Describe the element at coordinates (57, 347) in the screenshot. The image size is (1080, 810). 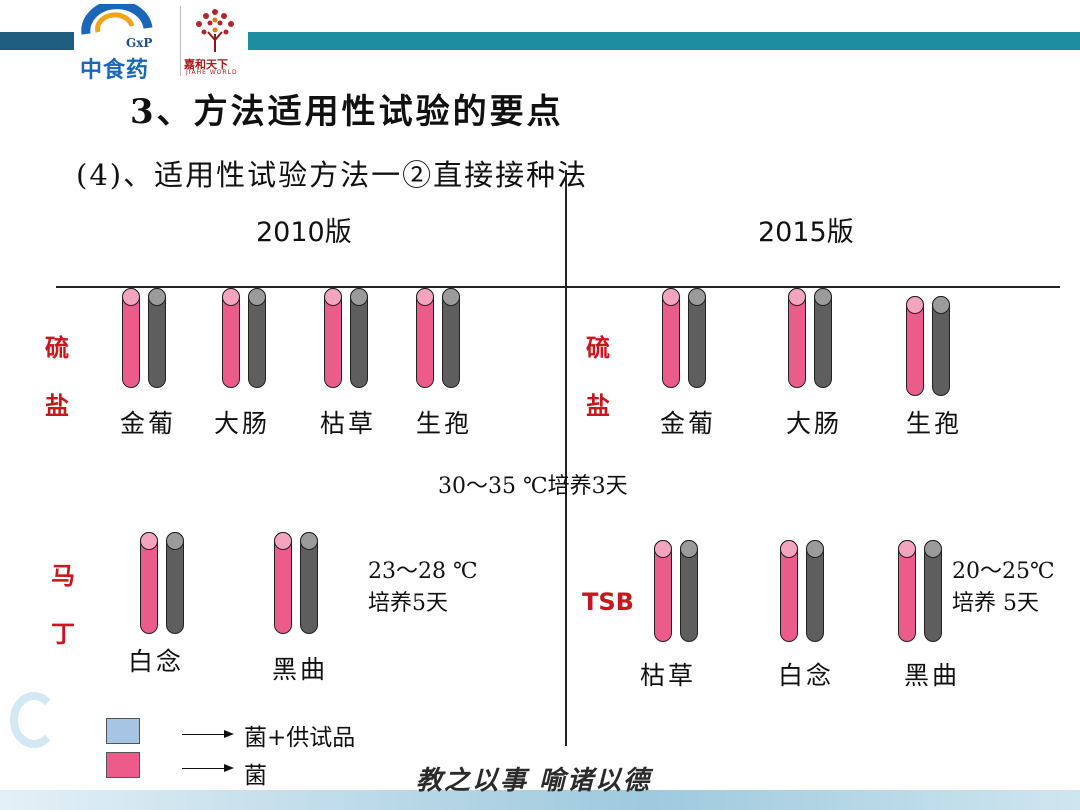
I see `section-label-thio-top: 硫` at that location.